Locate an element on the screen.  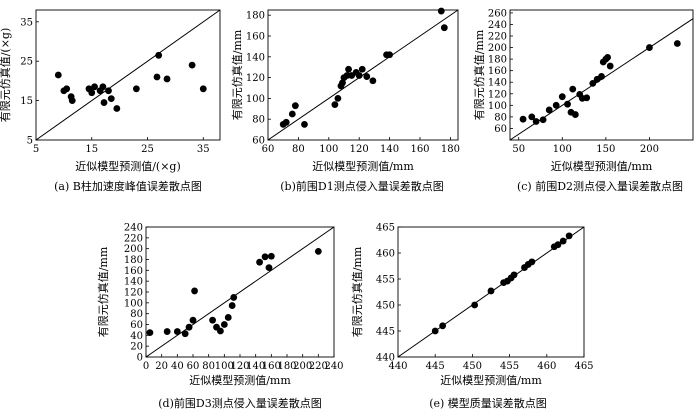
caption-b: (b)前围D1测点侵入量误差散点图 is located at coordinates (361, 186).